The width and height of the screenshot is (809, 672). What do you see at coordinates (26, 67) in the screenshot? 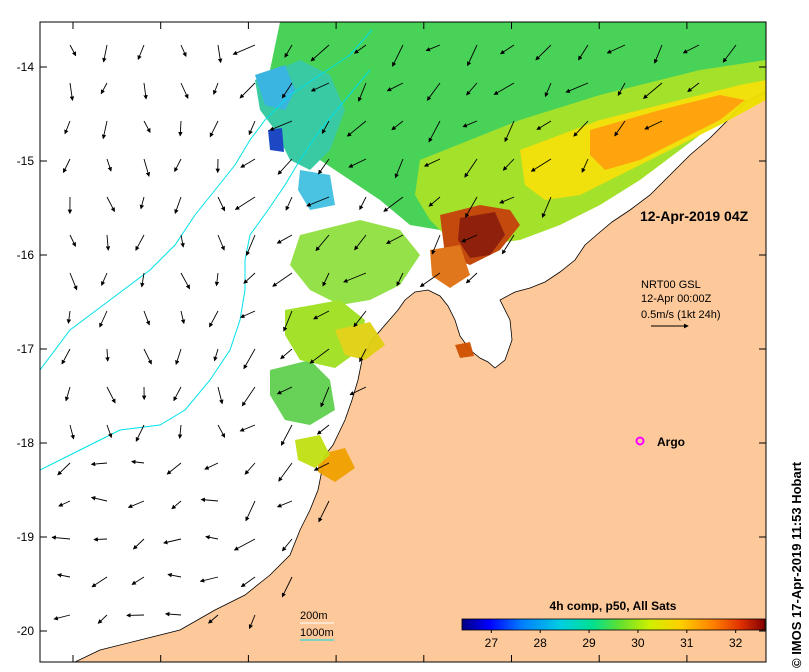
I see `lat-tick-label: -14` at bounding box center [26, 67].